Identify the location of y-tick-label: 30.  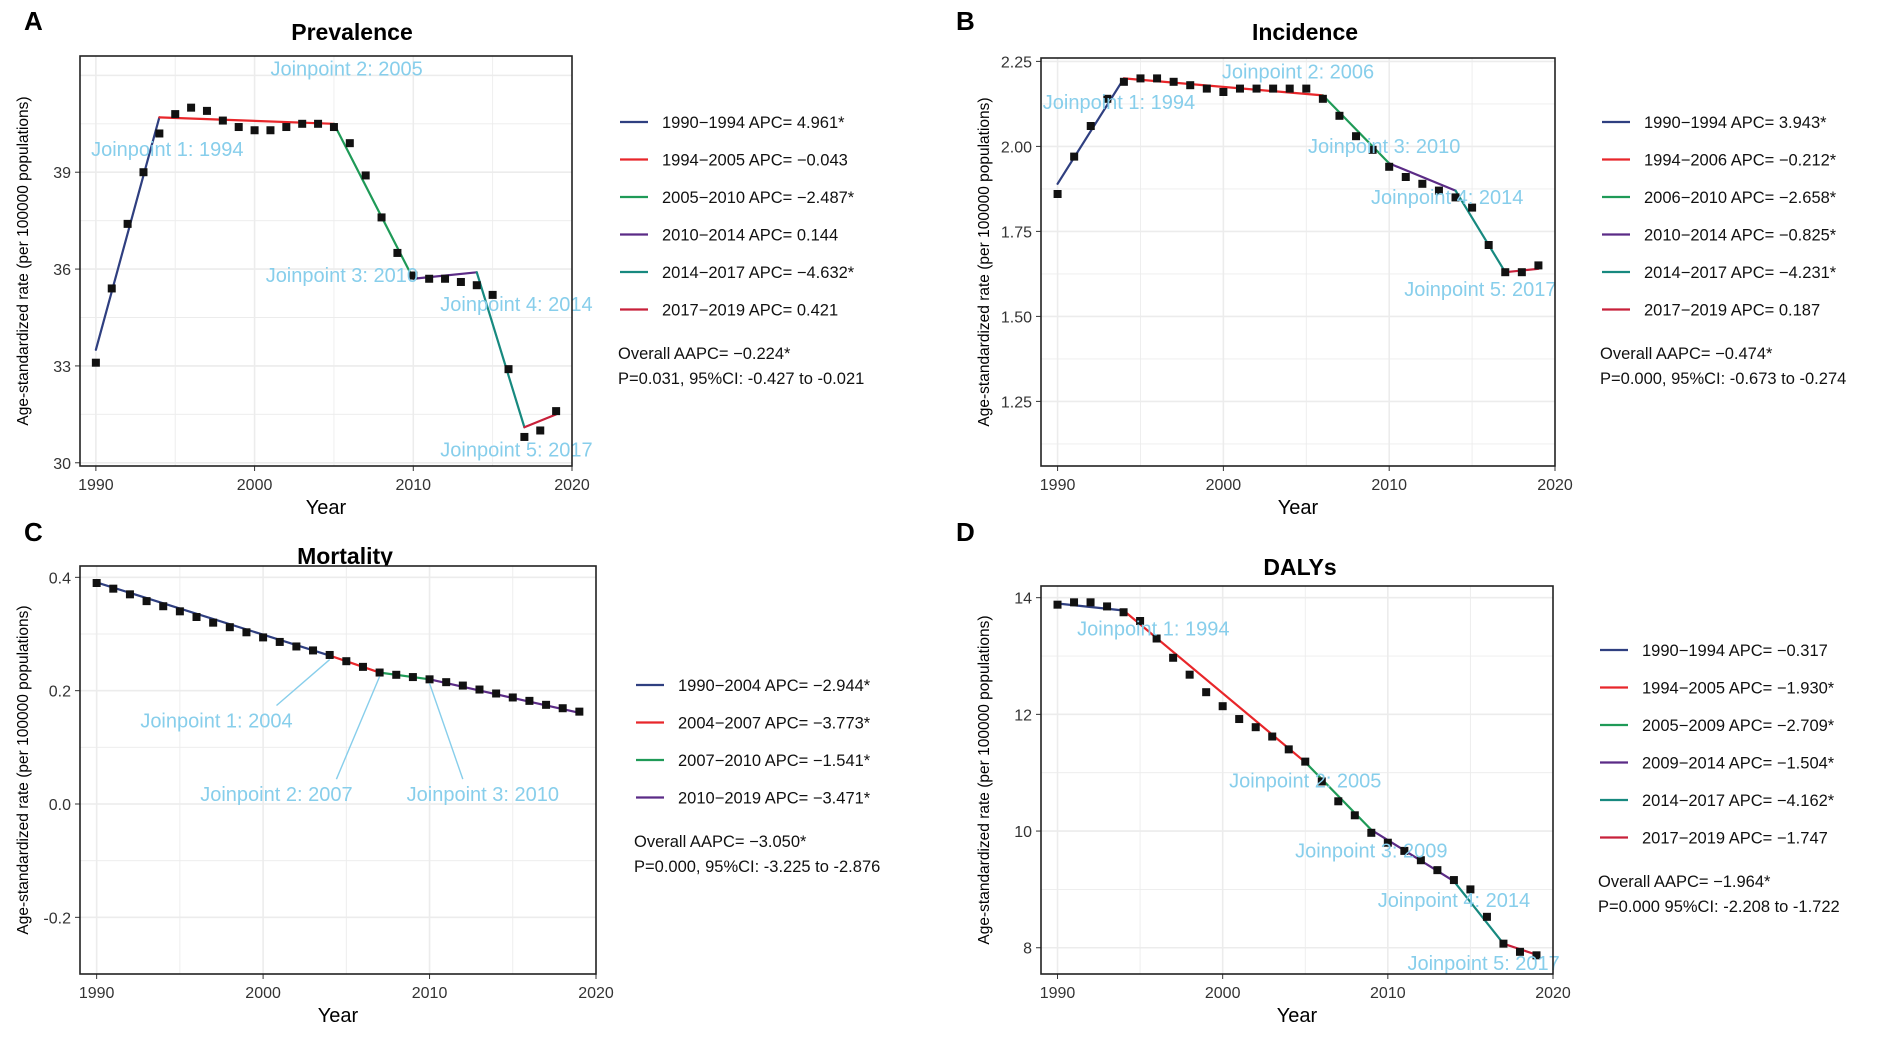
(62, 464).